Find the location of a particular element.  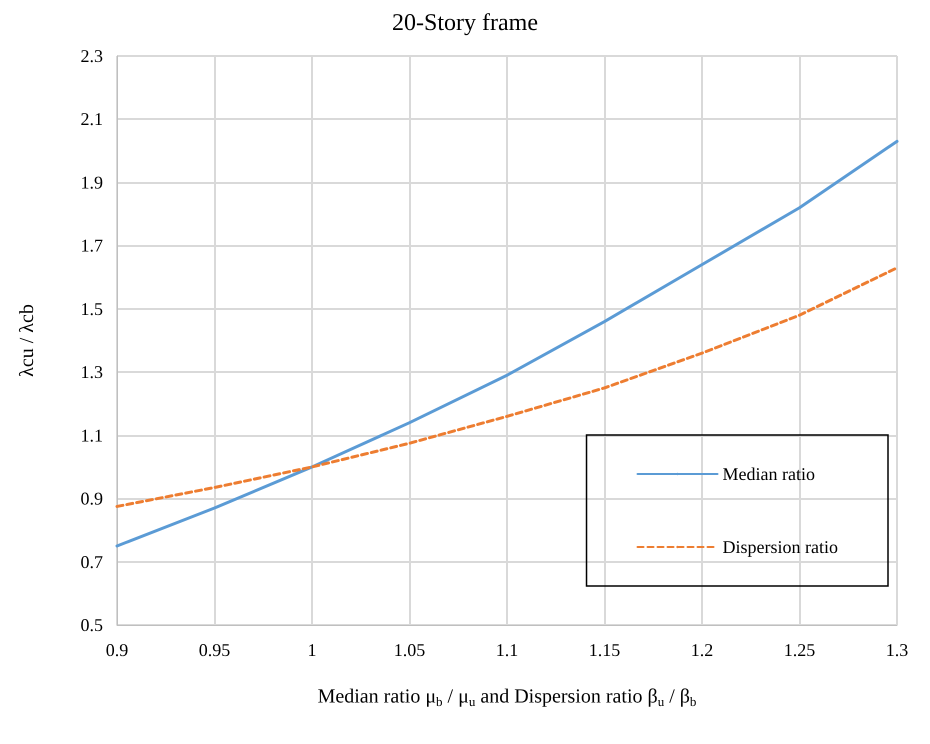

y-tick-label: 1.1 is located at coordinates (91, 435).